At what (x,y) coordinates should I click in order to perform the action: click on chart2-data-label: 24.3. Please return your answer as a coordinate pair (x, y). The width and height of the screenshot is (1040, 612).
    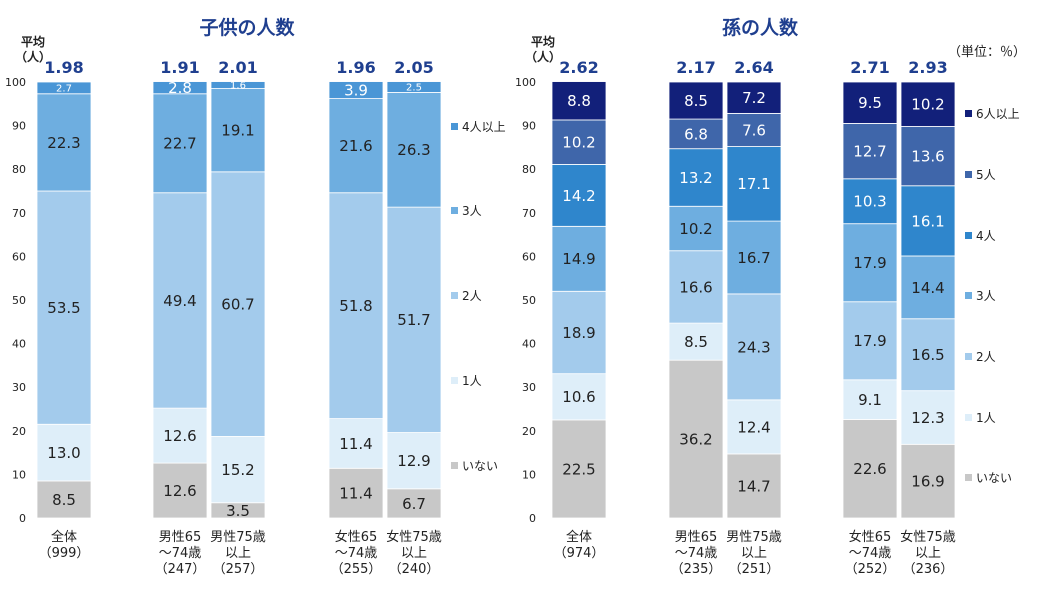
    Looking at the image, I should click on (753, 347).